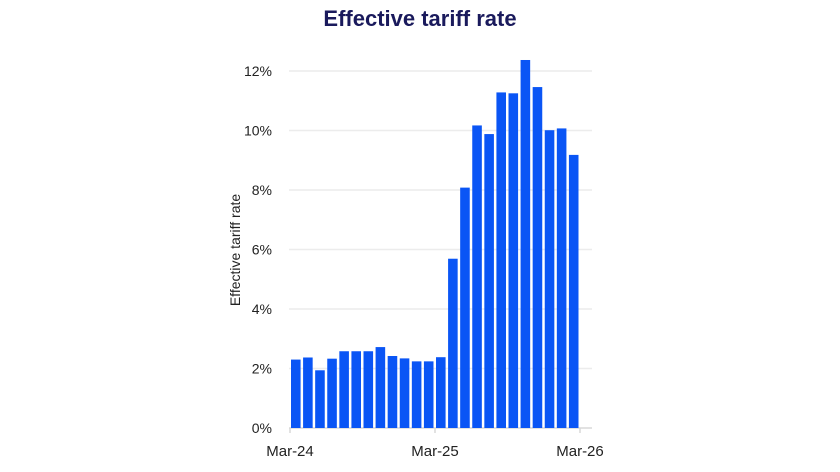 Image resolution: width=840 pixels, height=472 pixels. I want to click on y-tick-label: 10%, so click(258, 131).